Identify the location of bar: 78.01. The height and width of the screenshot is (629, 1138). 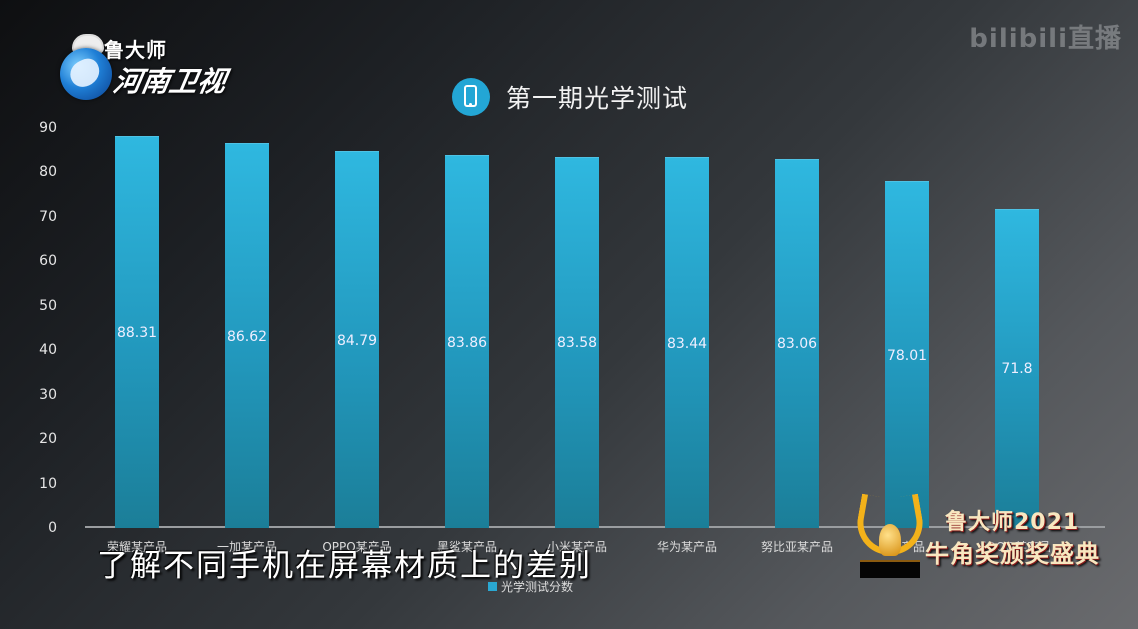
(907, 354).